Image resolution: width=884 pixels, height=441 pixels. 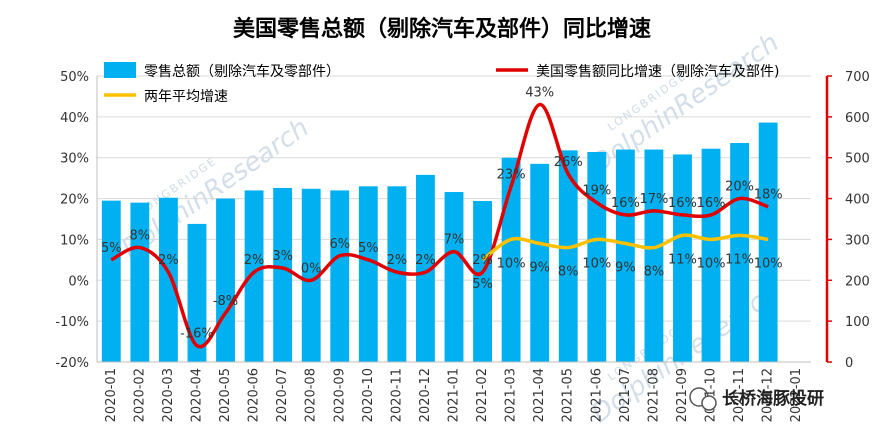 What do you see at coordinates (197, 334) in the screenshot?
I see `yoy-data-label: -16%` at bounding box center [197, 334].